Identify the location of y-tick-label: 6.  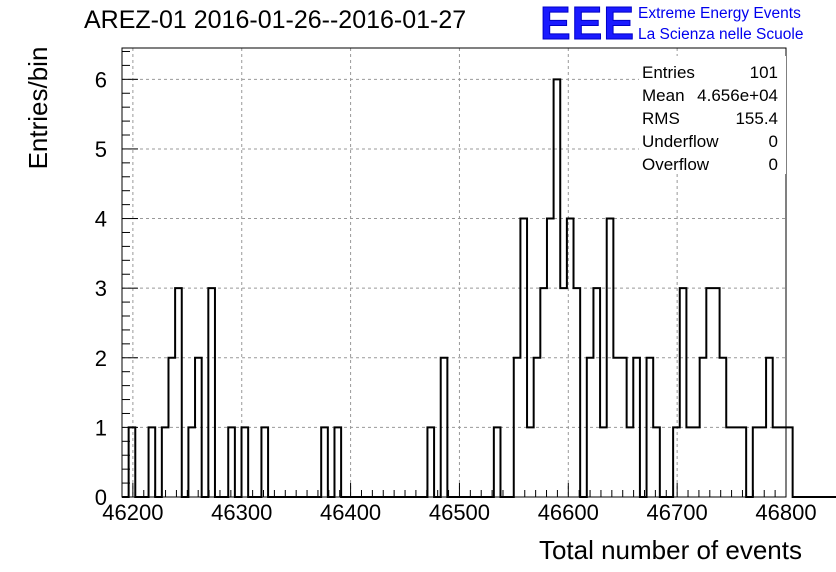
(101, 79).